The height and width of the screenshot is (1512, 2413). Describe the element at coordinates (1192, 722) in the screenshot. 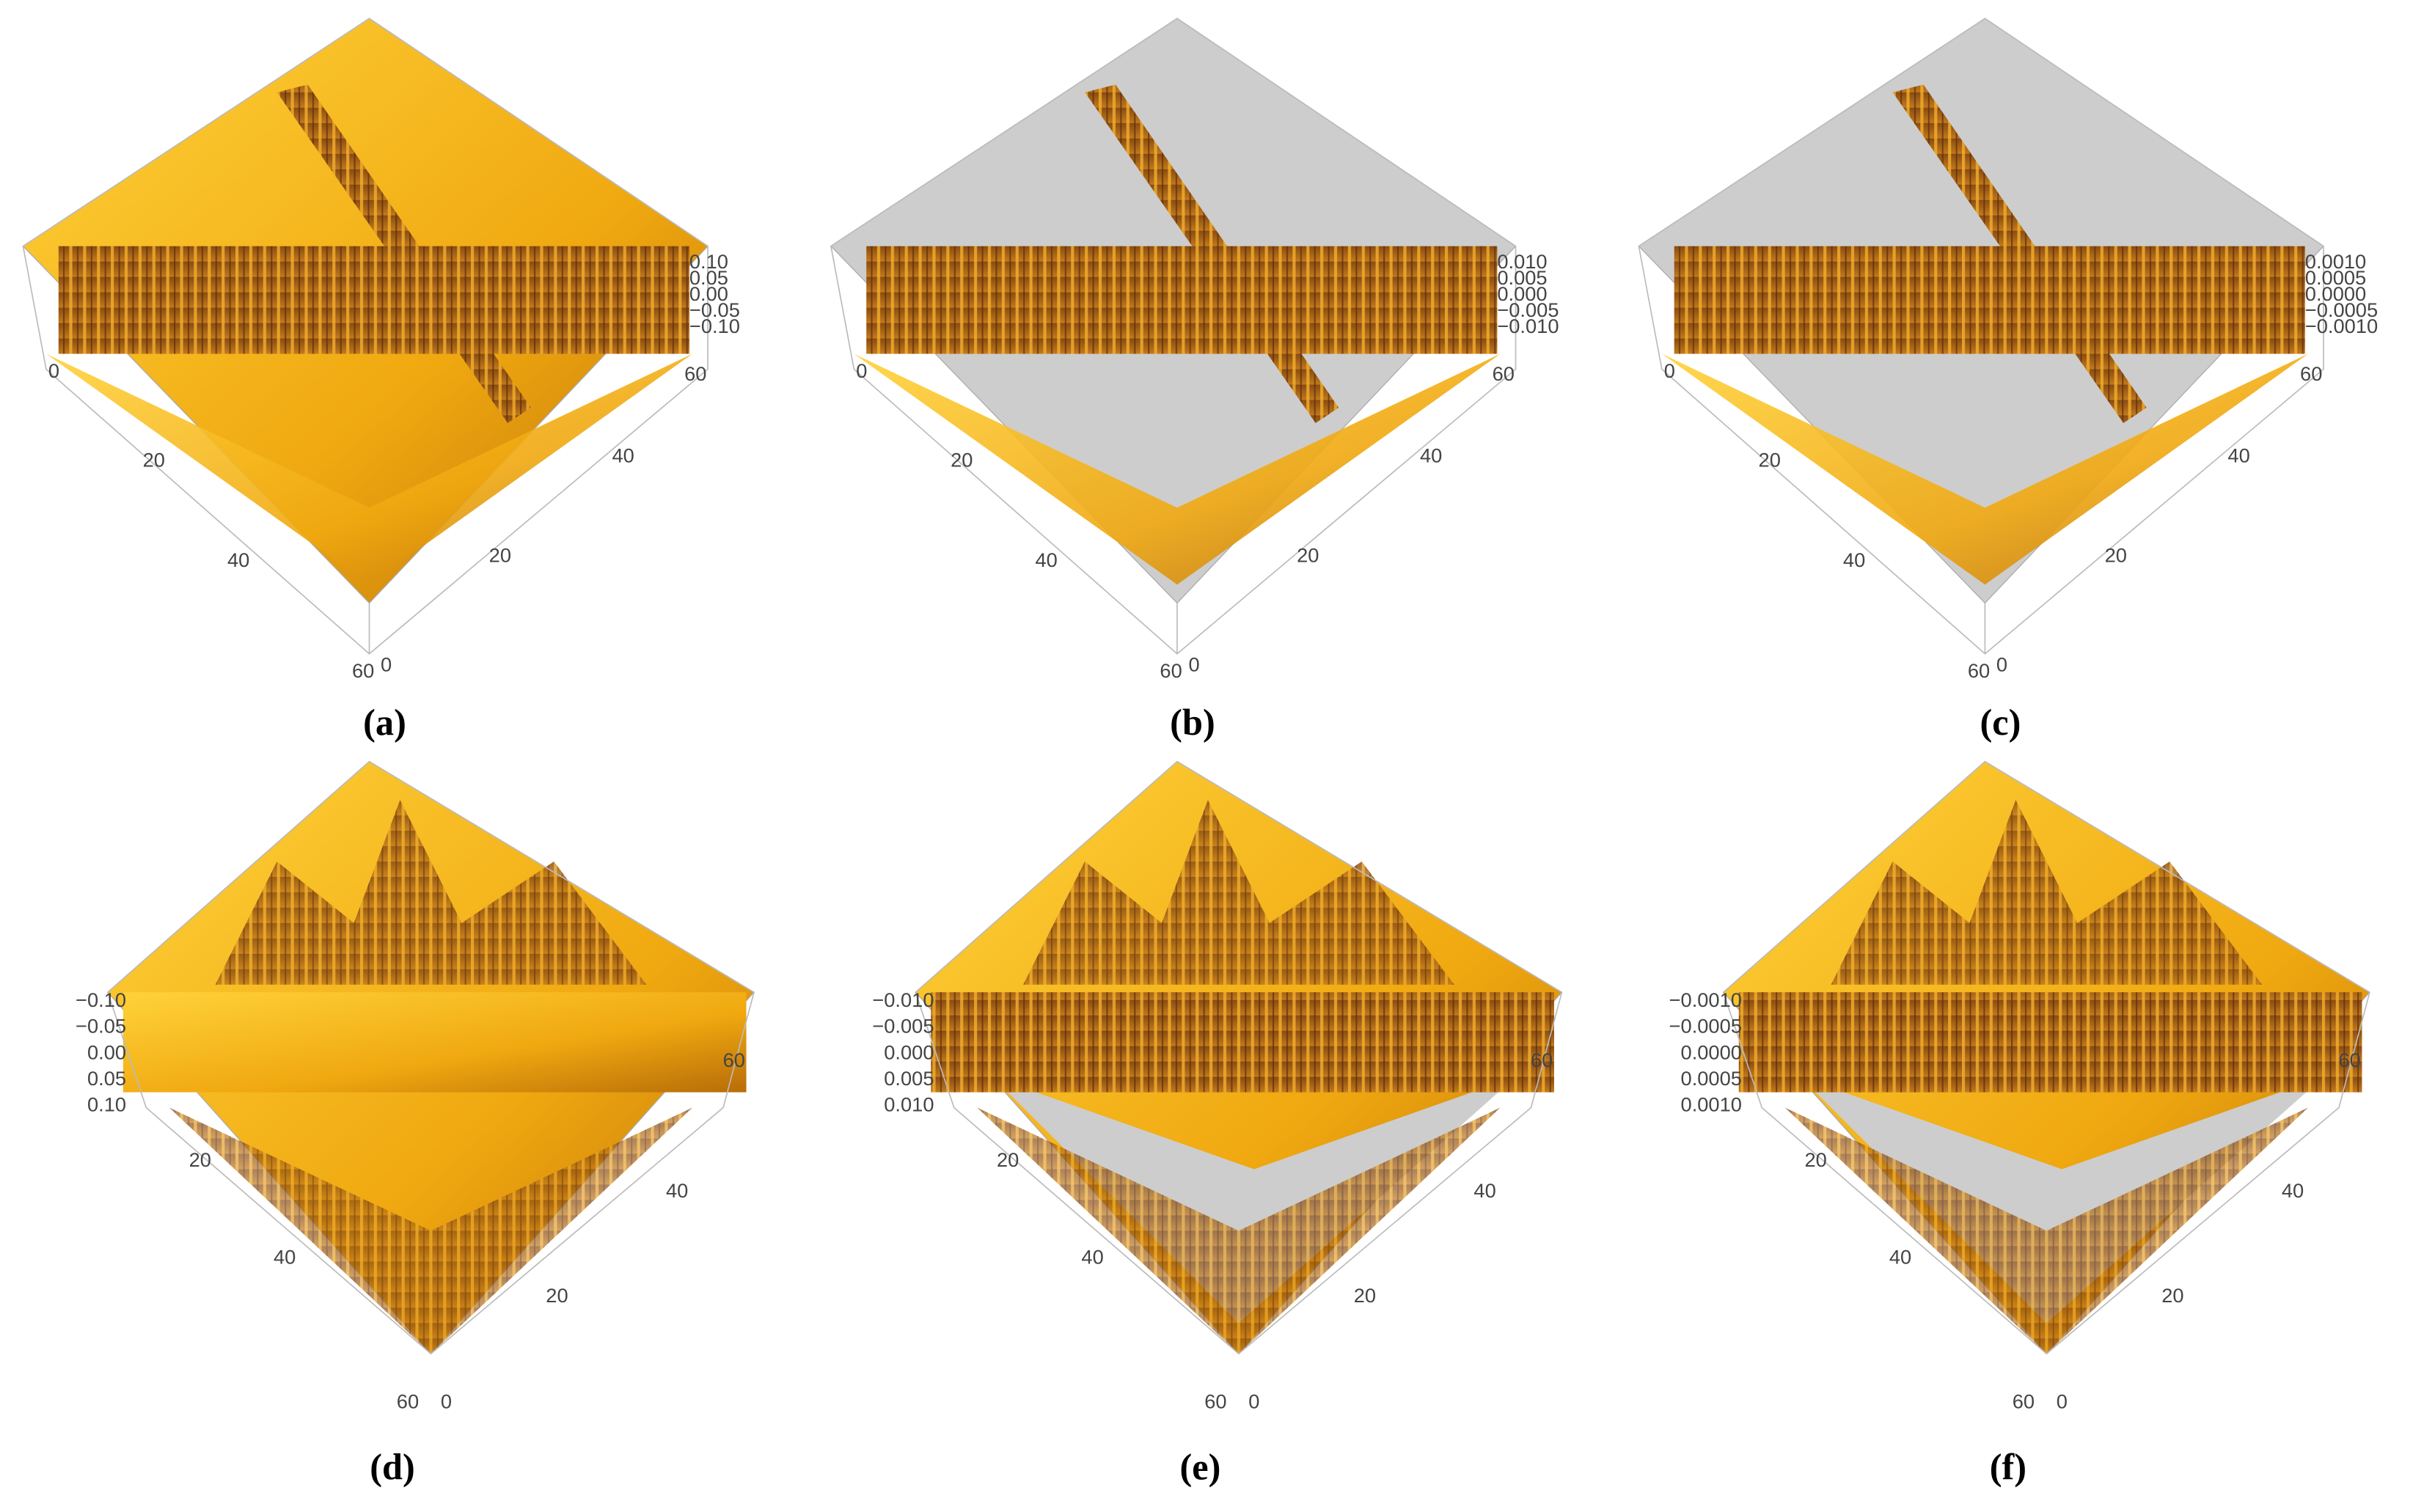

I see `panel-label: (b)` at that location.